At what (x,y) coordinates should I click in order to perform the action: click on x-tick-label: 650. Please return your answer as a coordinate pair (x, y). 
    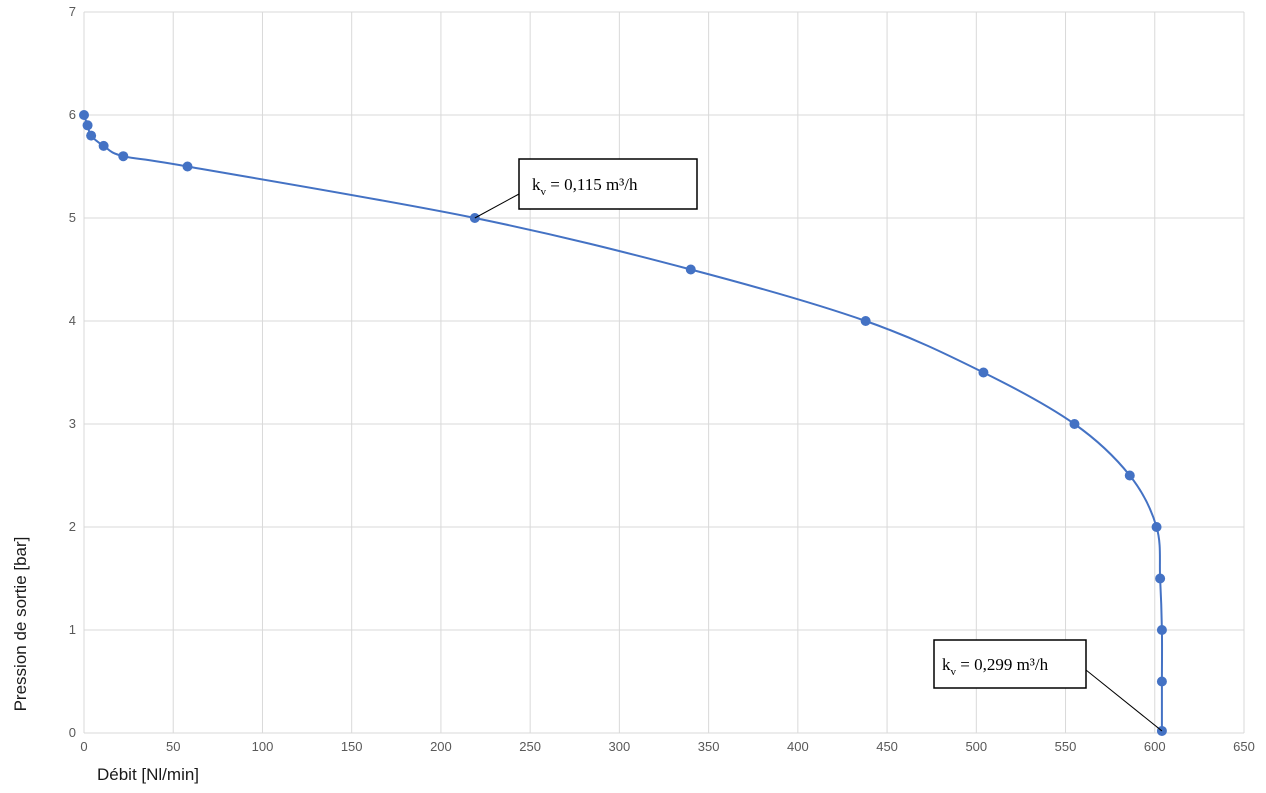
    Looking at the image, I should click on (1244, 746).